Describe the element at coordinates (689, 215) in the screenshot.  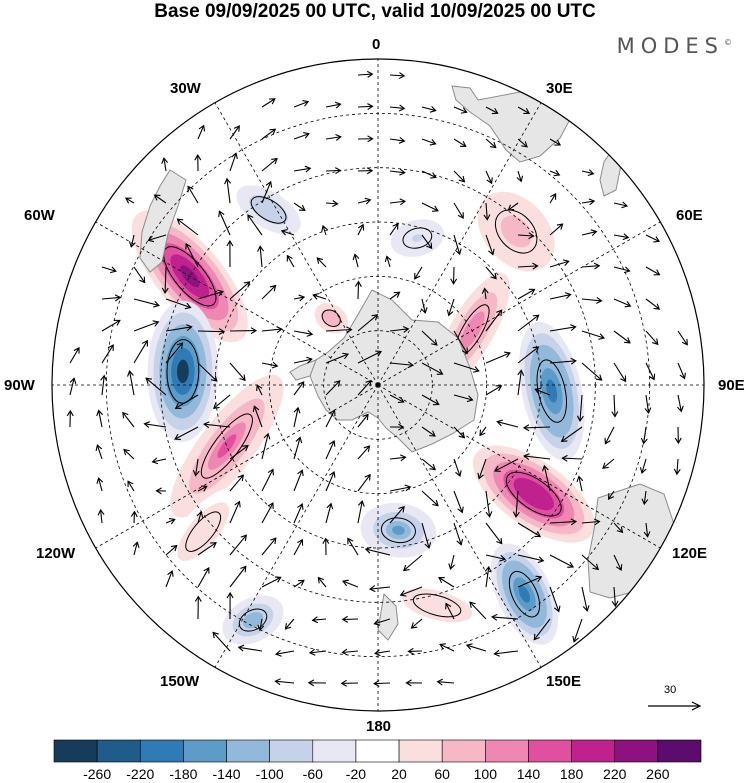
I see `lon-label-60e: 60E` at that location.